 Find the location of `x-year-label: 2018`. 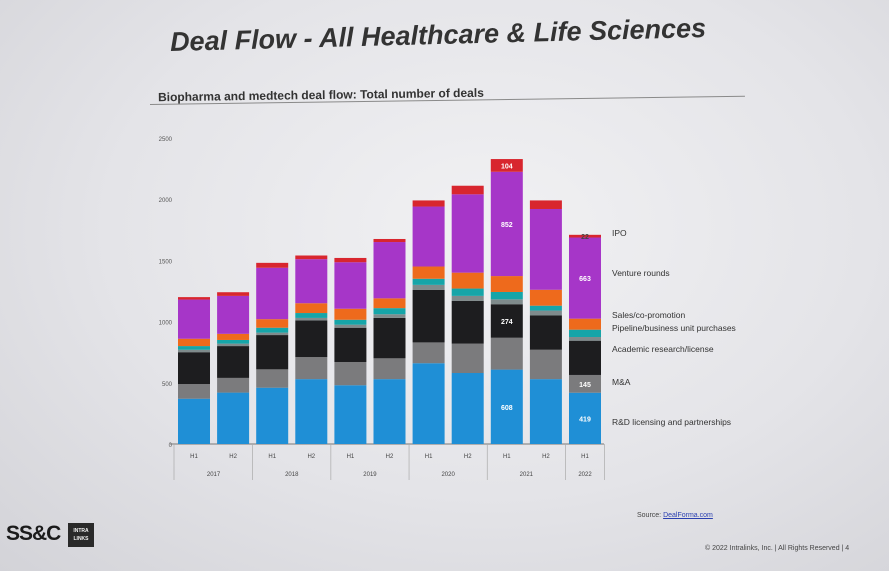

x-year-label: 2018 is located at coordinates (292, 475).